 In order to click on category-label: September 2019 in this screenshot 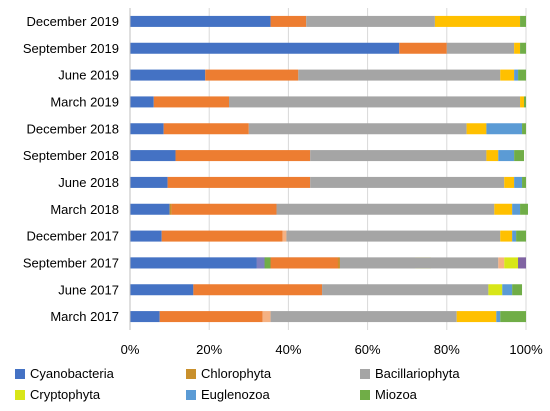, I will do `click(71, 48)`.